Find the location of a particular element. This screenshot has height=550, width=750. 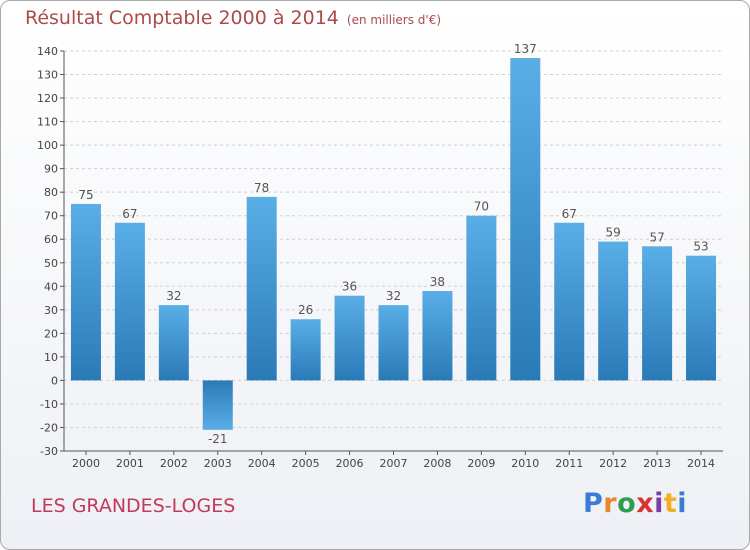

data-label: 137 is located at coordinates (525, 49).